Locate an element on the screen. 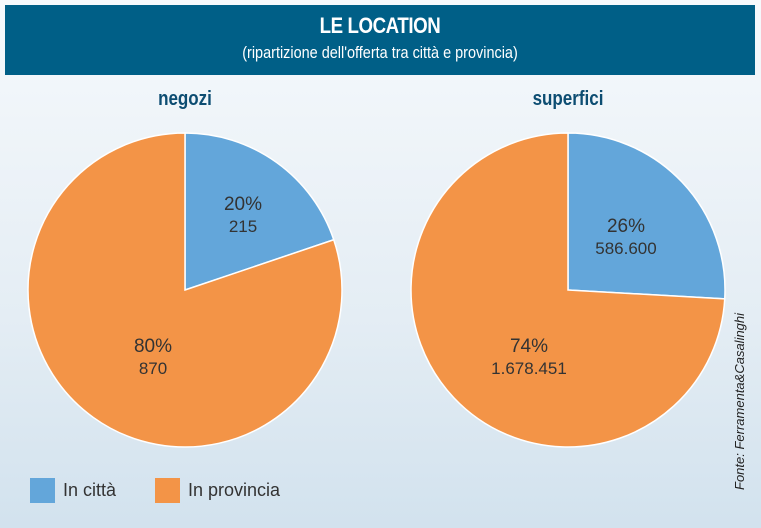 This screenshot has height=528, width=761. slice-percent-label: 26% is located at coordinates (626, 226).